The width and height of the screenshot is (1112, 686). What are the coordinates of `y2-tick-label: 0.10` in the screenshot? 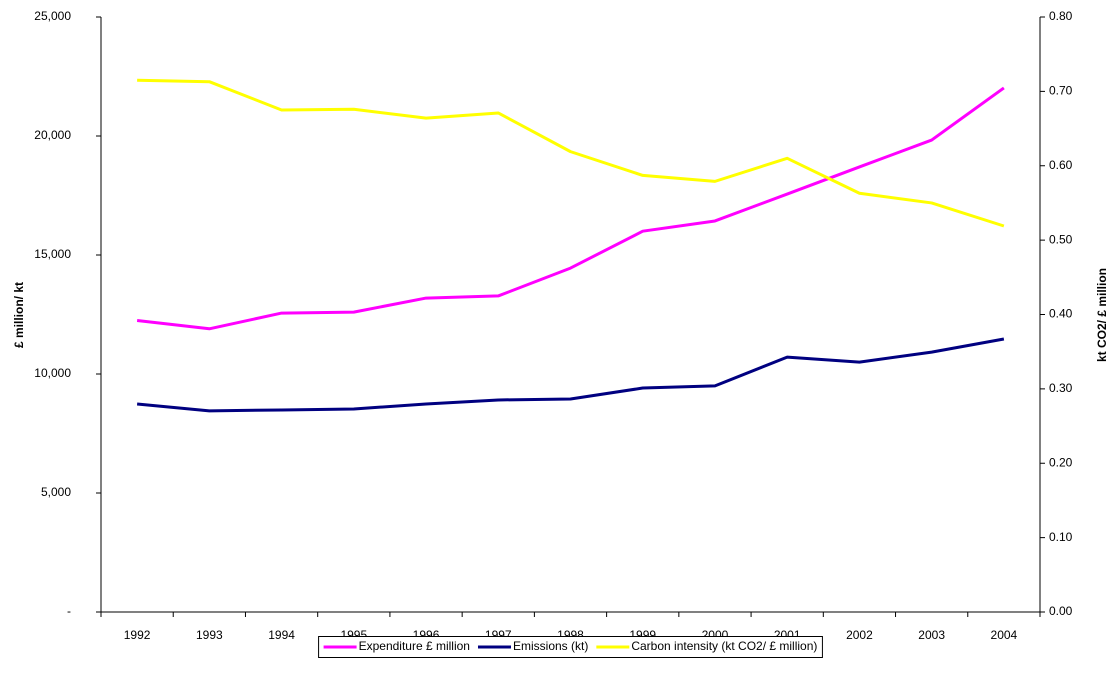 It's located at (1061, 537).